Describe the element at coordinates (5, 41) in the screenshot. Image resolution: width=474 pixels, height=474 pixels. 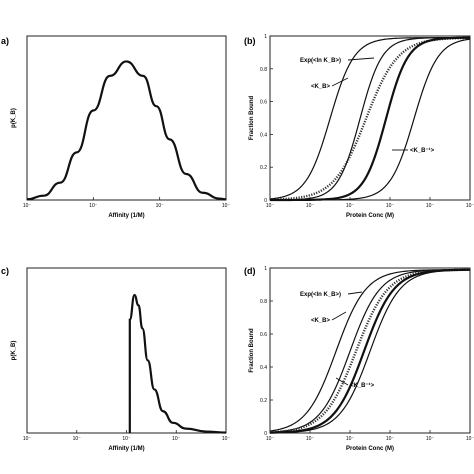
I see `panel-label-a: a)` at that location.